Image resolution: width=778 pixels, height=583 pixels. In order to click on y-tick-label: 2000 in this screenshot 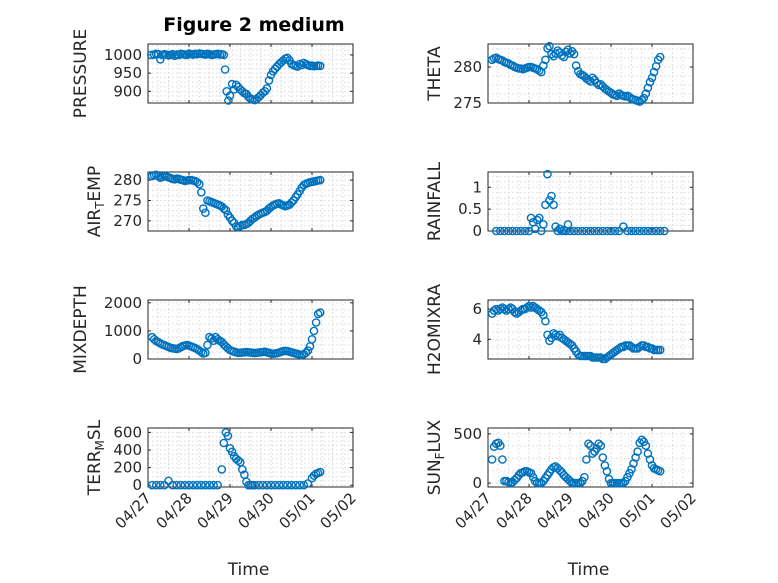, I will do `click(123, 303)`.